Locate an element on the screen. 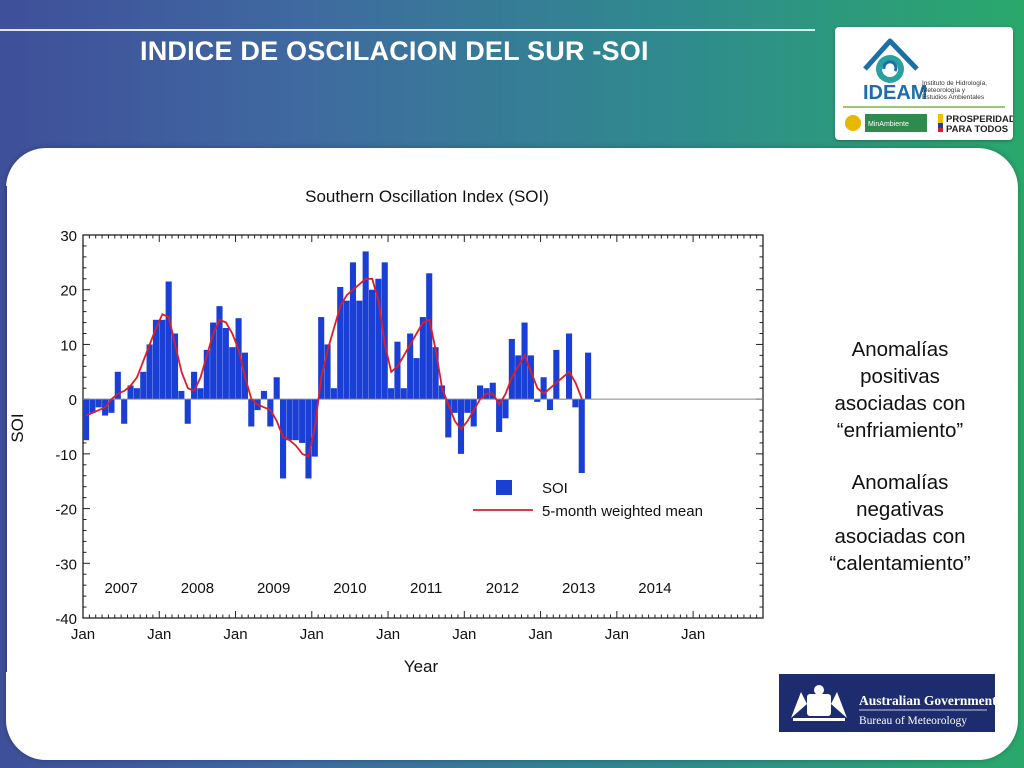 The image size is (1024, 768). bom-line-2: Bureau of Meteorology is located at coordinates (913, 721).